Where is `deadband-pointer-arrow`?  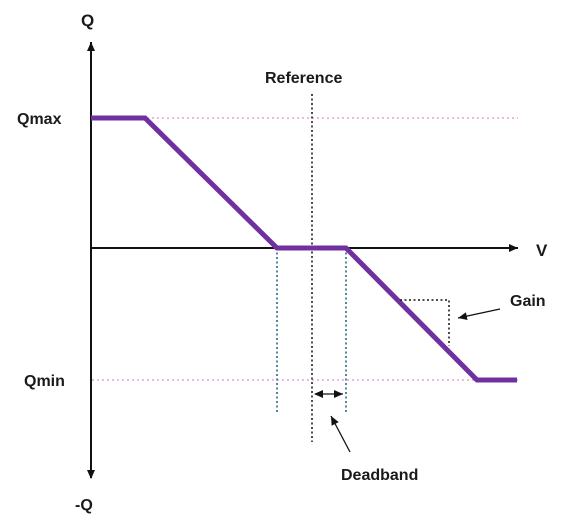
deadband-pointer-arrow is located at coordinates (340, 434).